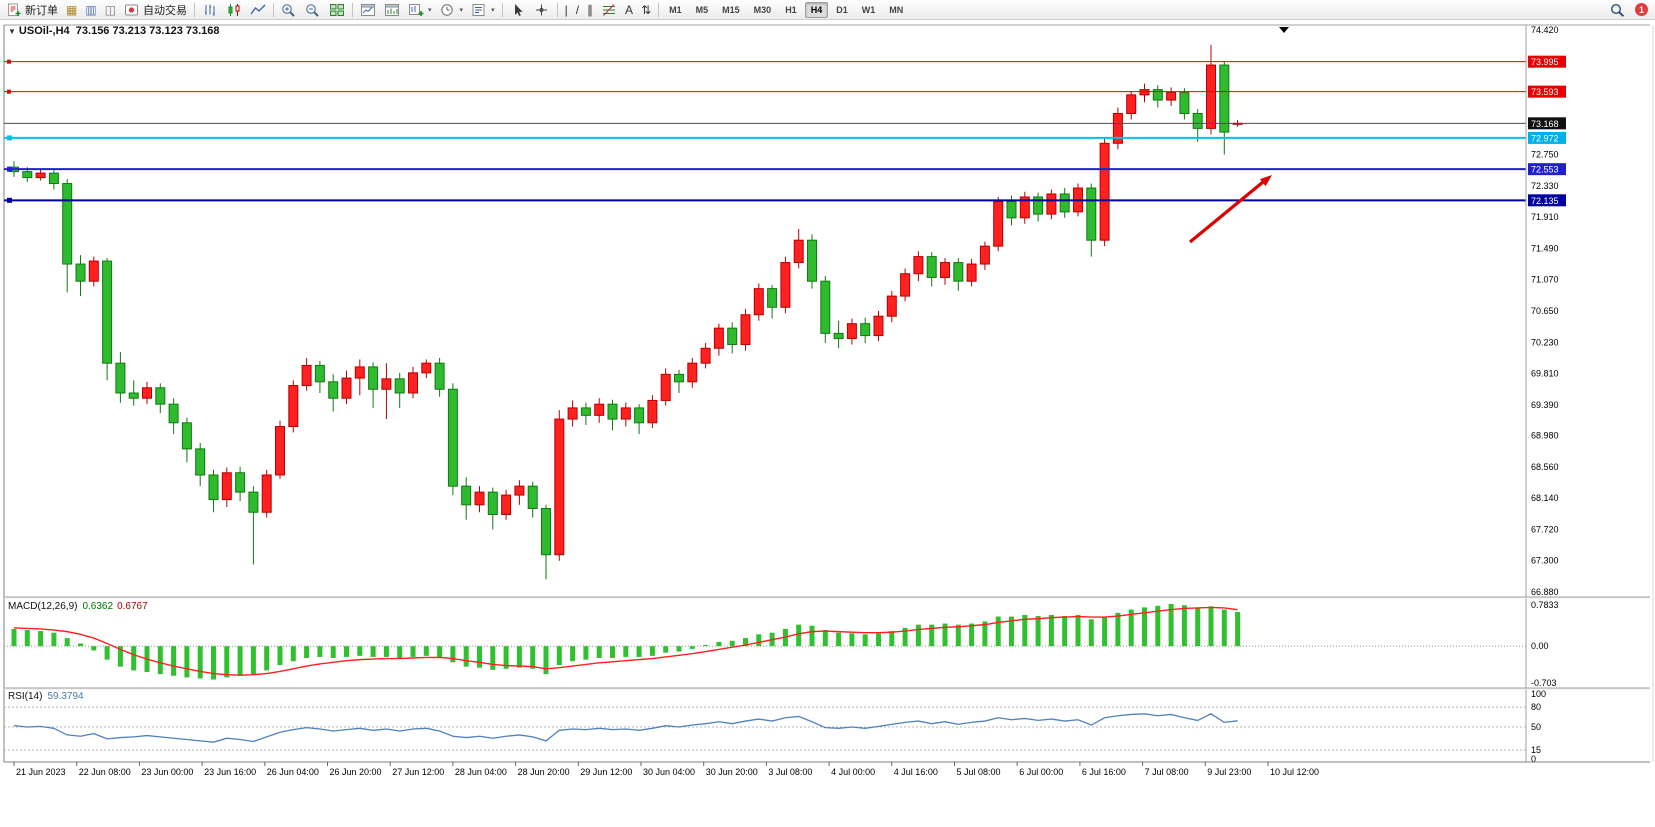  I want to click on arrows-button: ⇅, so click(646, 10).